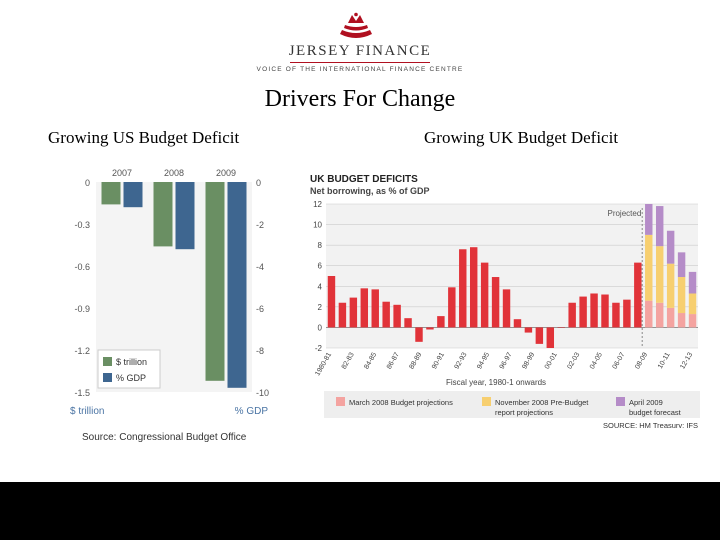 The image size is (720, 540). Describe the element at coordinates (129, 369) in the screenshot. I see `us-legend: $ trillion % GDP` at that location.